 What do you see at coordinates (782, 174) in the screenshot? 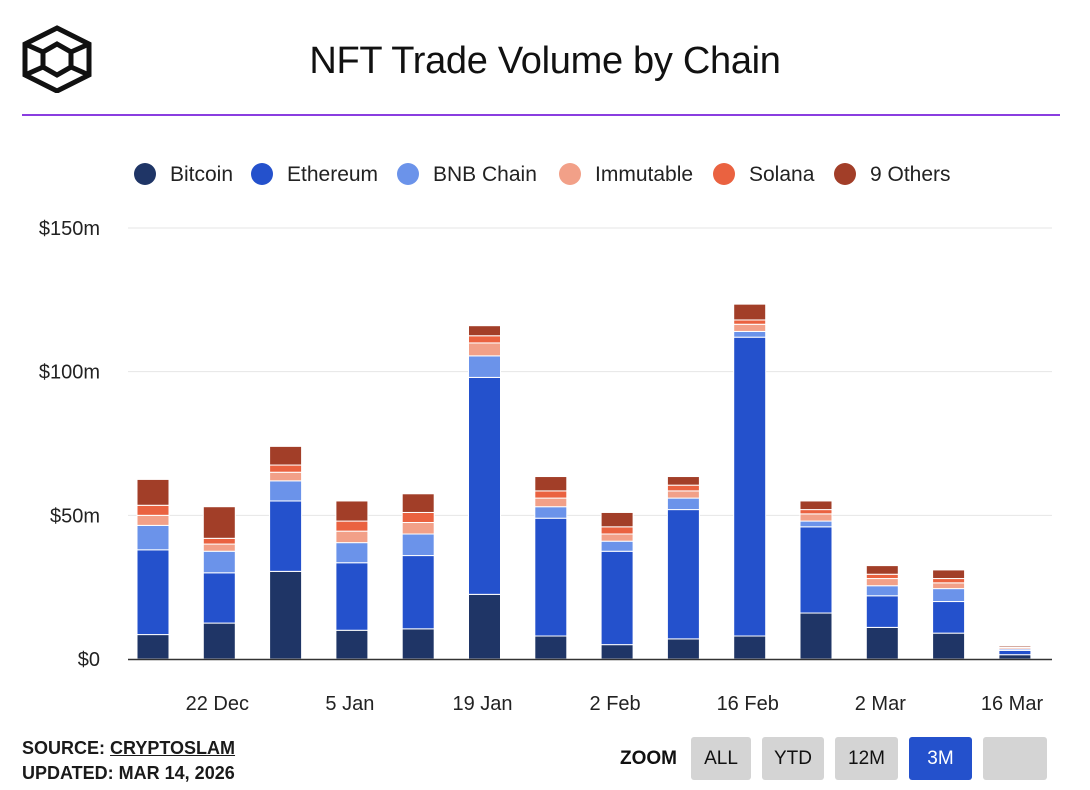
I see `legend-label-solana: Solana` at bounding box center [782, 174].